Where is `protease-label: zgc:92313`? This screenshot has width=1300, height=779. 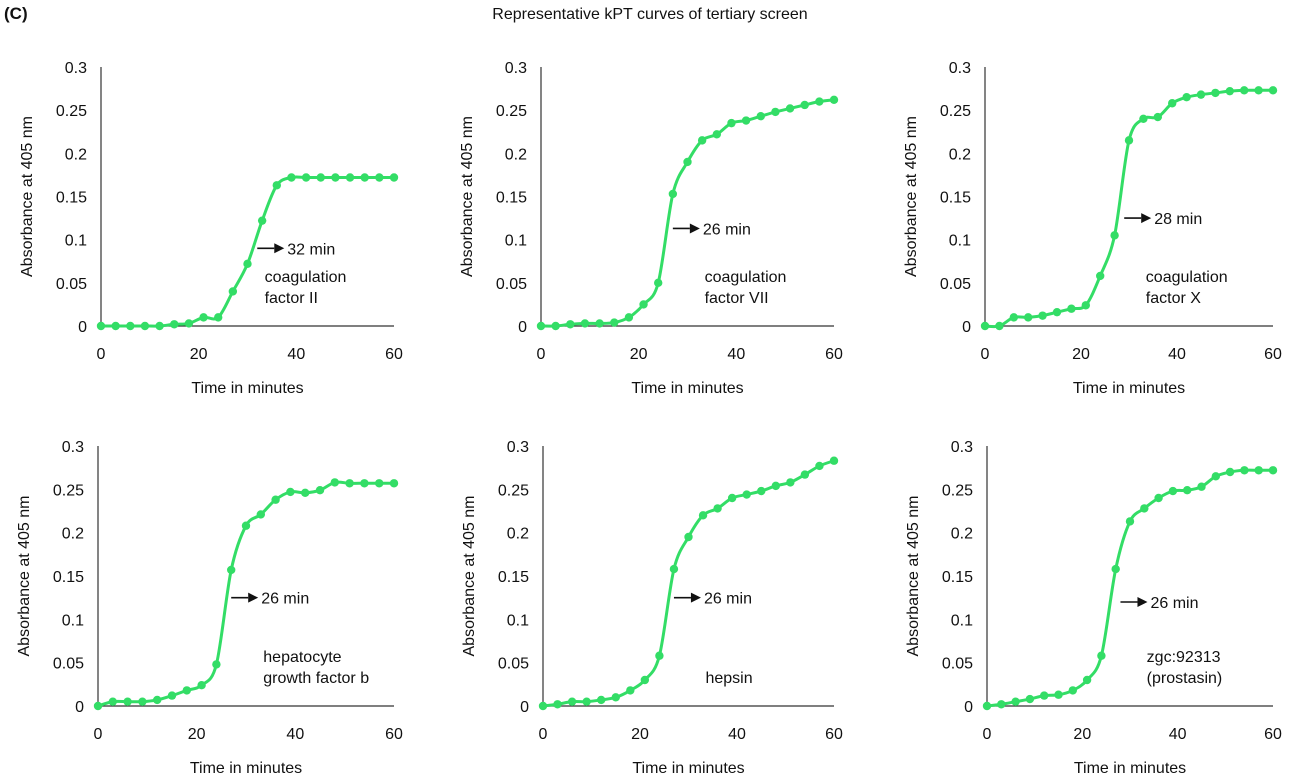
protease-label: zgc:92313 is located at coordinates (1184, 657).